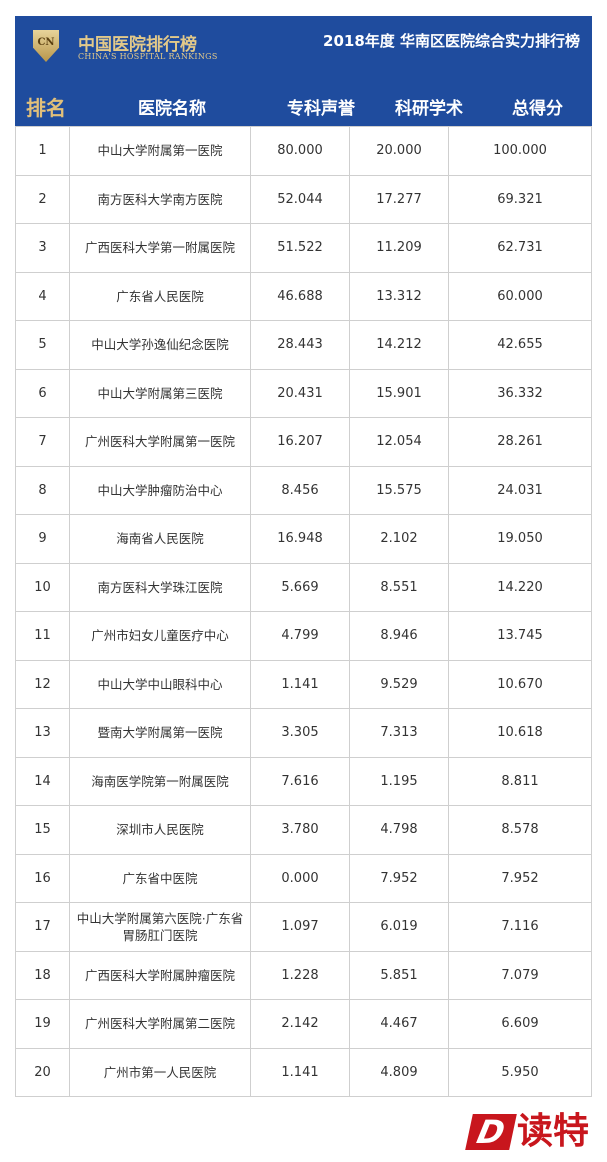  What do you see at coordinates (160, 830) in the screenshot?
I see `hospital-name: 深圳市人民医院` at bounding box center [160, 830].